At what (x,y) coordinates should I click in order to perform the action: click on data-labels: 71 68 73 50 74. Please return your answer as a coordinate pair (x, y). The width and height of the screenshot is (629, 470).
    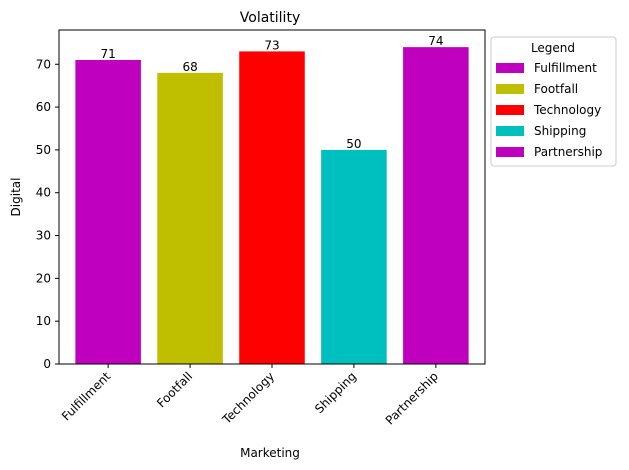
    Looking at the image, I should click on (272, 92).